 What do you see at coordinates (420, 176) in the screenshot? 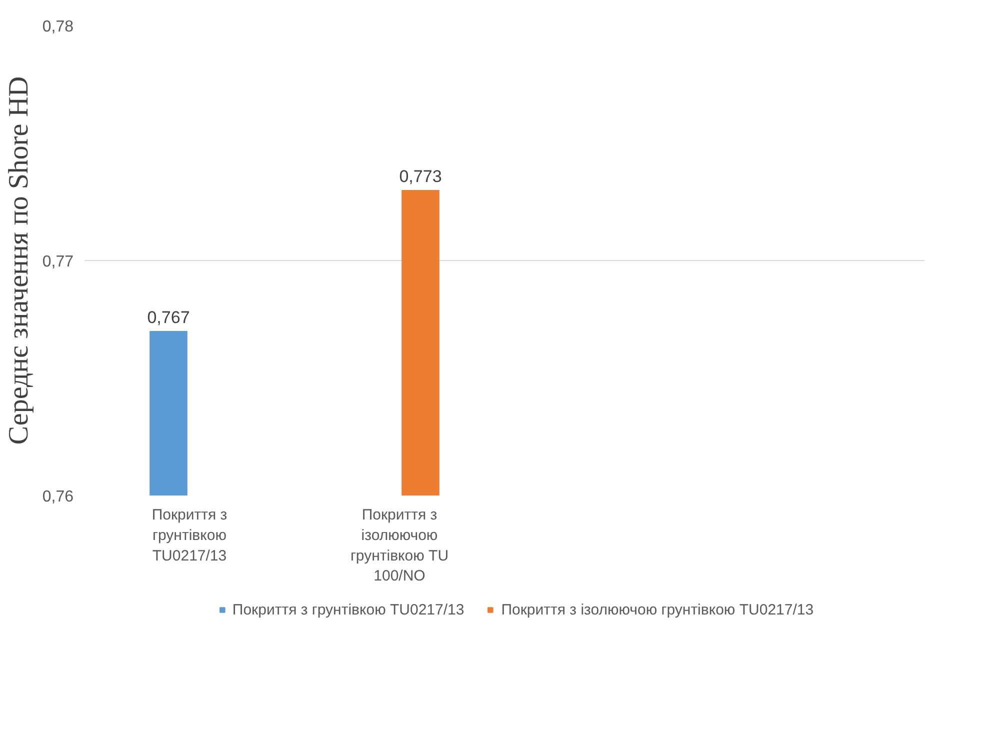
I see `data-label: 0,773` at bounding box center [420, 176].